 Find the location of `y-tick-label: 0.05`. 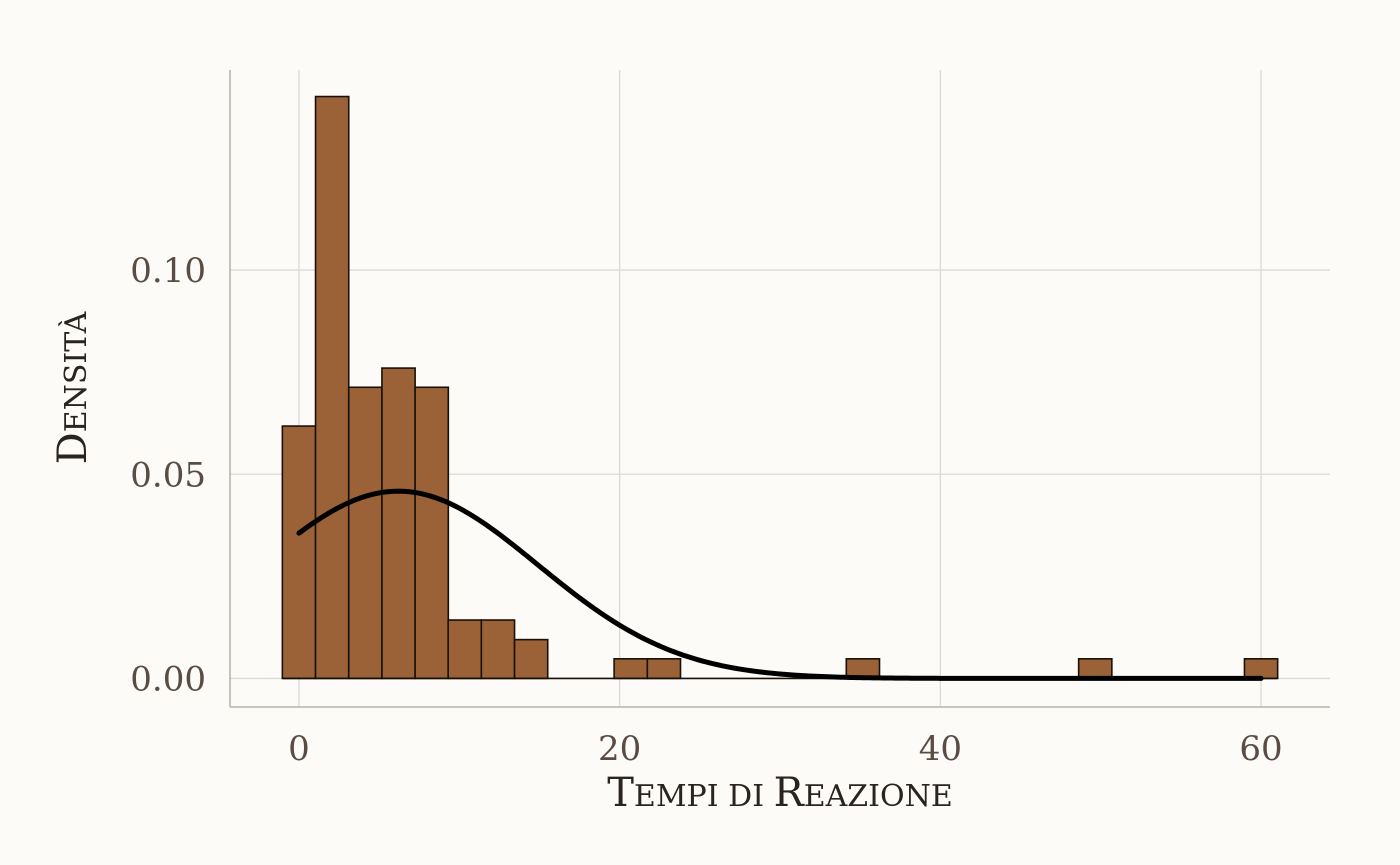

y-tick-label: 0.05 is located at coordinates (168, 475).